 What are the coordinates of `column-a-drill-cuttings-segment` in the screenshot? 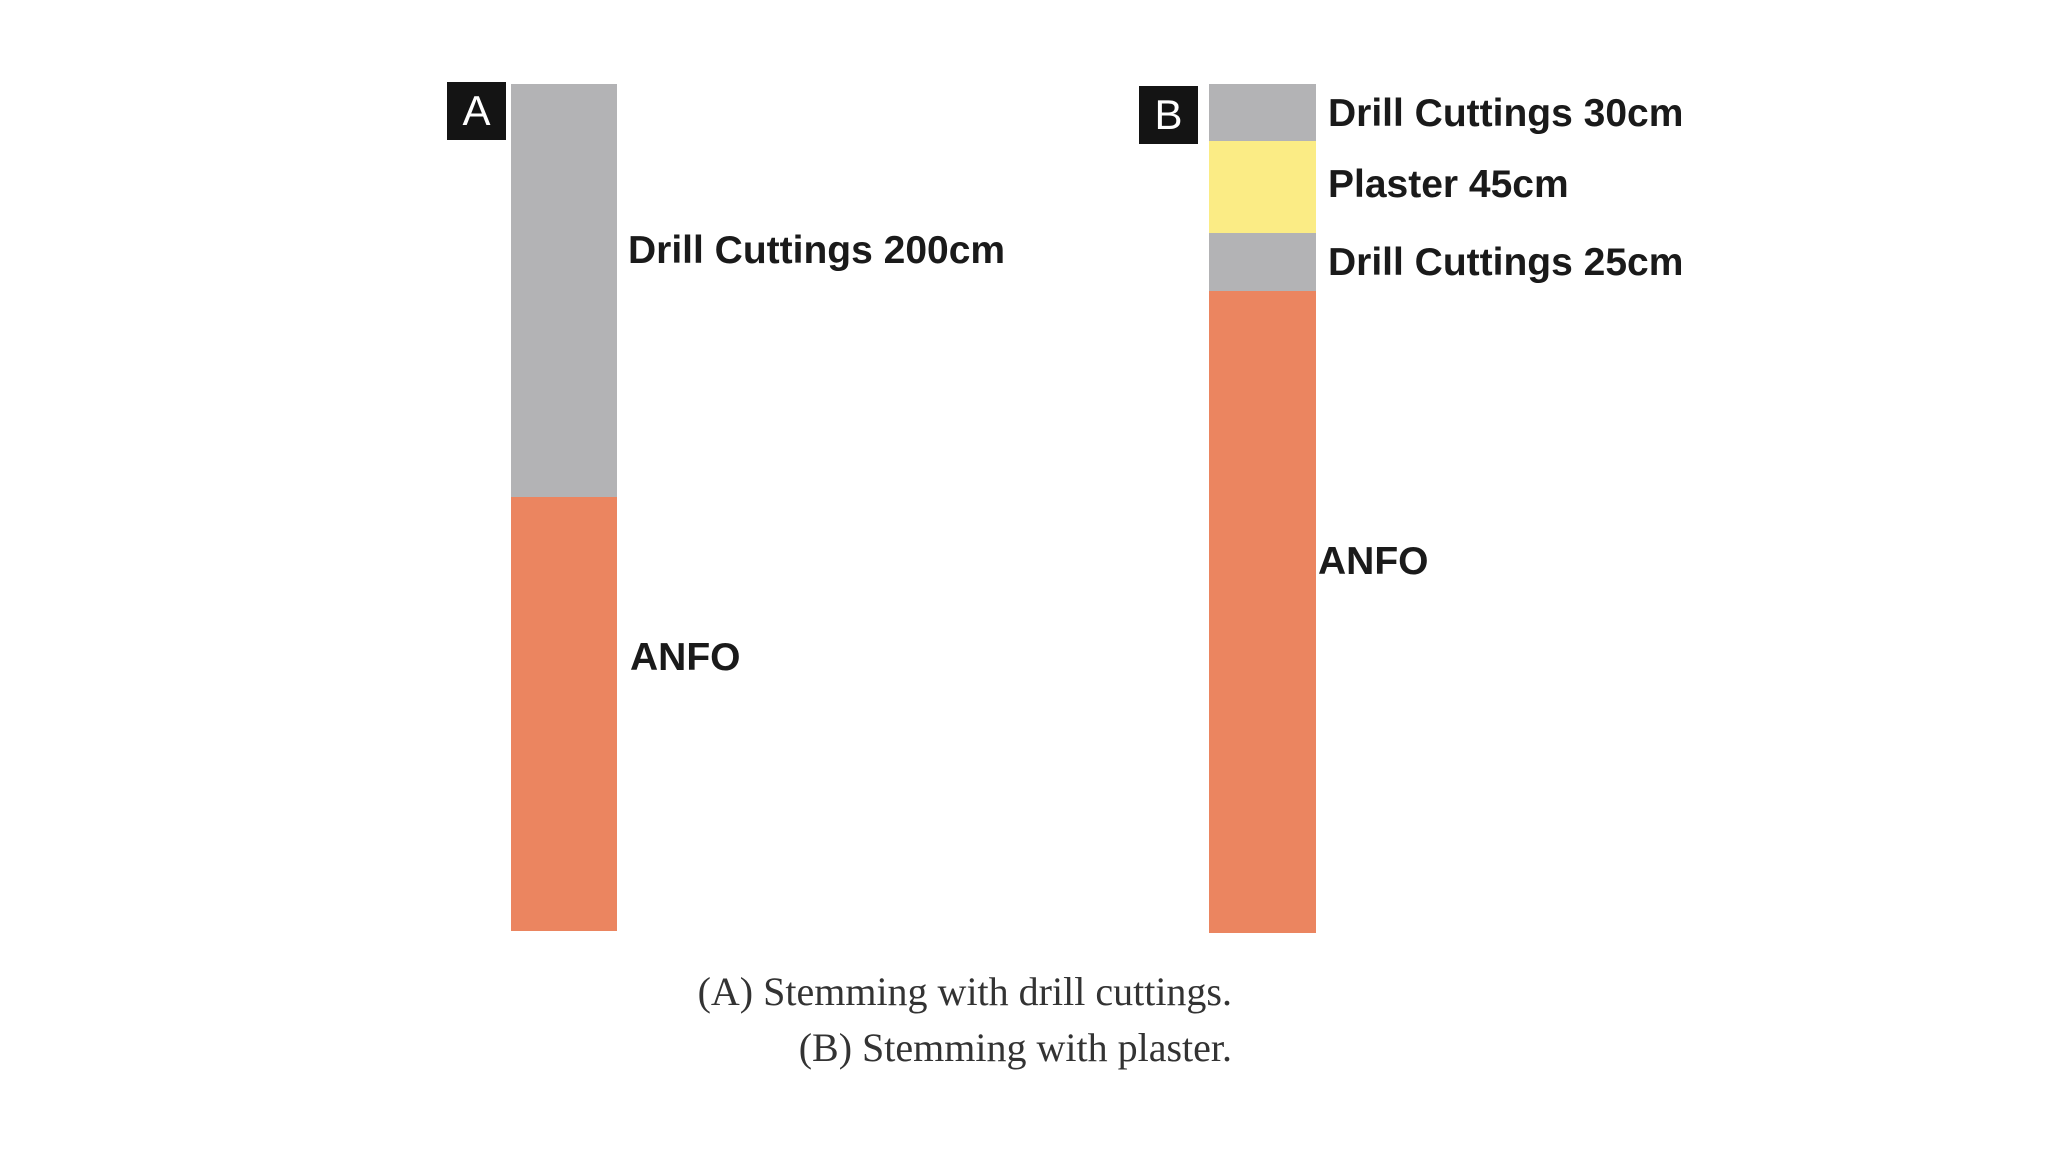 It's located at (564, 290).